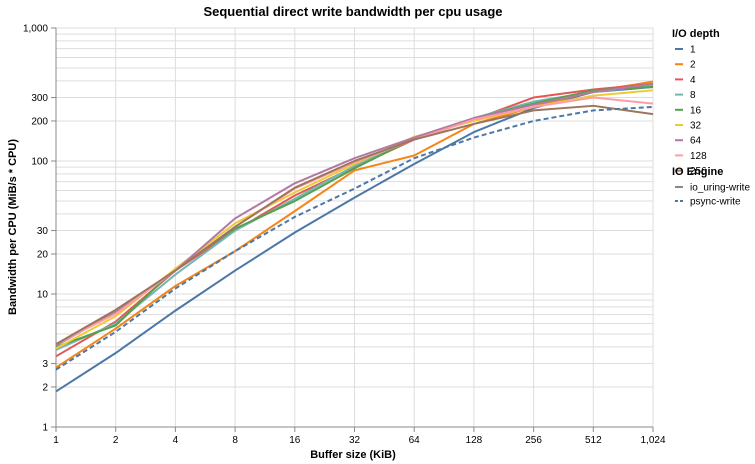  I want to click on legend-label: 128, so click(698, 156).